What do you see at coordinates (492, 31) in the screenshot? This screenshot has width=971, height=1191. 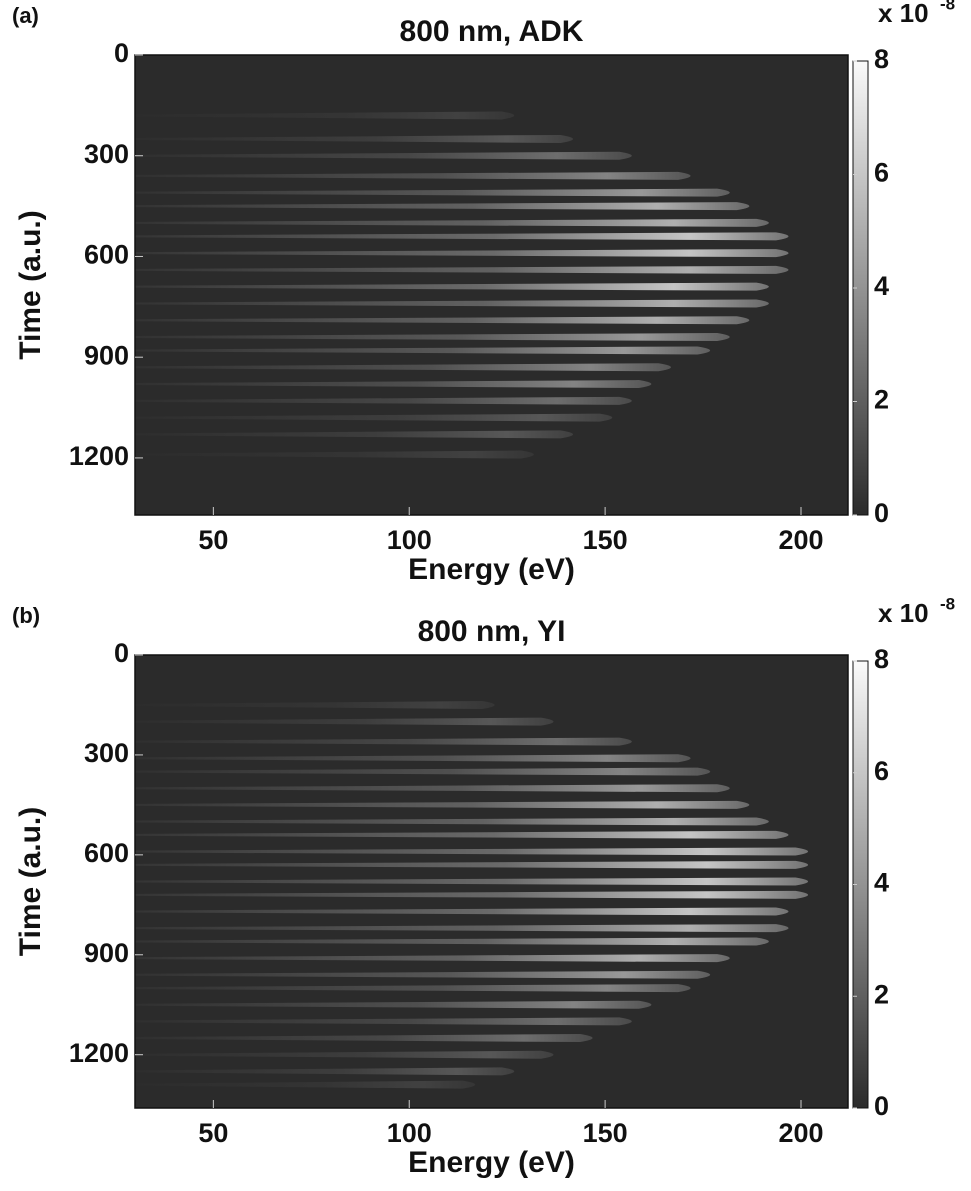 I see `chart-title: 800 nm, ADK` at bounding box center [492, 31].